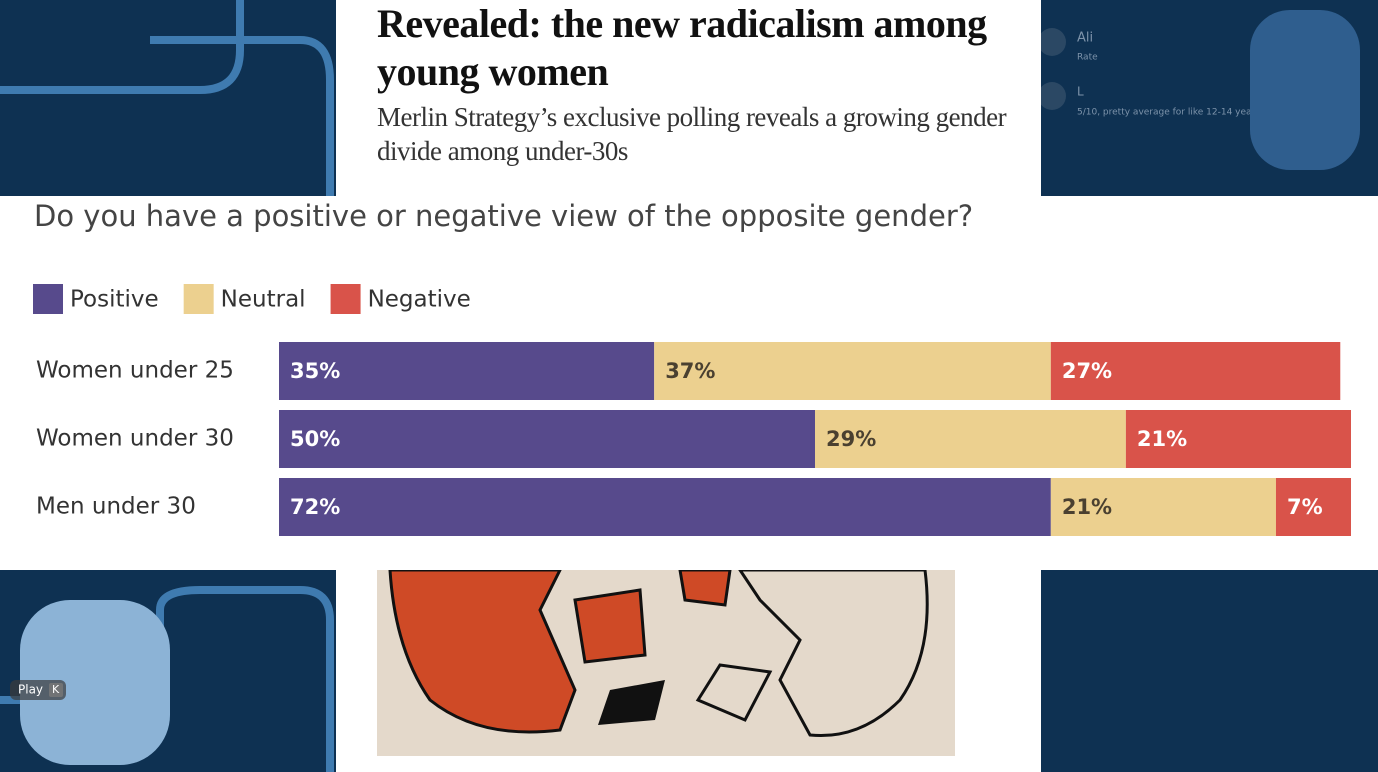  Describe the element at coordinates (690, 371) in the screenshot. I see `value-label: 37%` at that location.